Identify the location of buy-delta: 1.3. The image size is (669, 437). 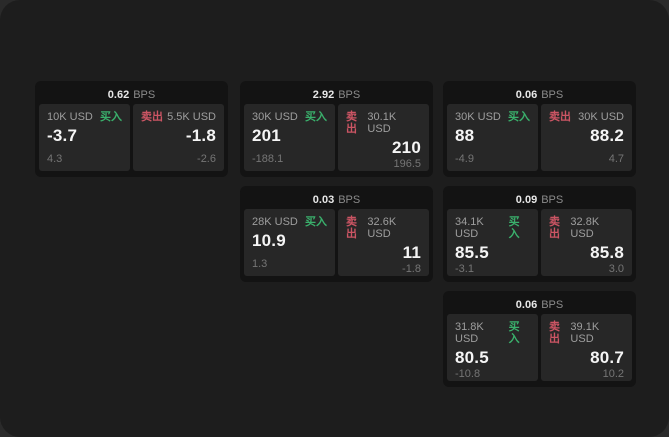
(260, 264).